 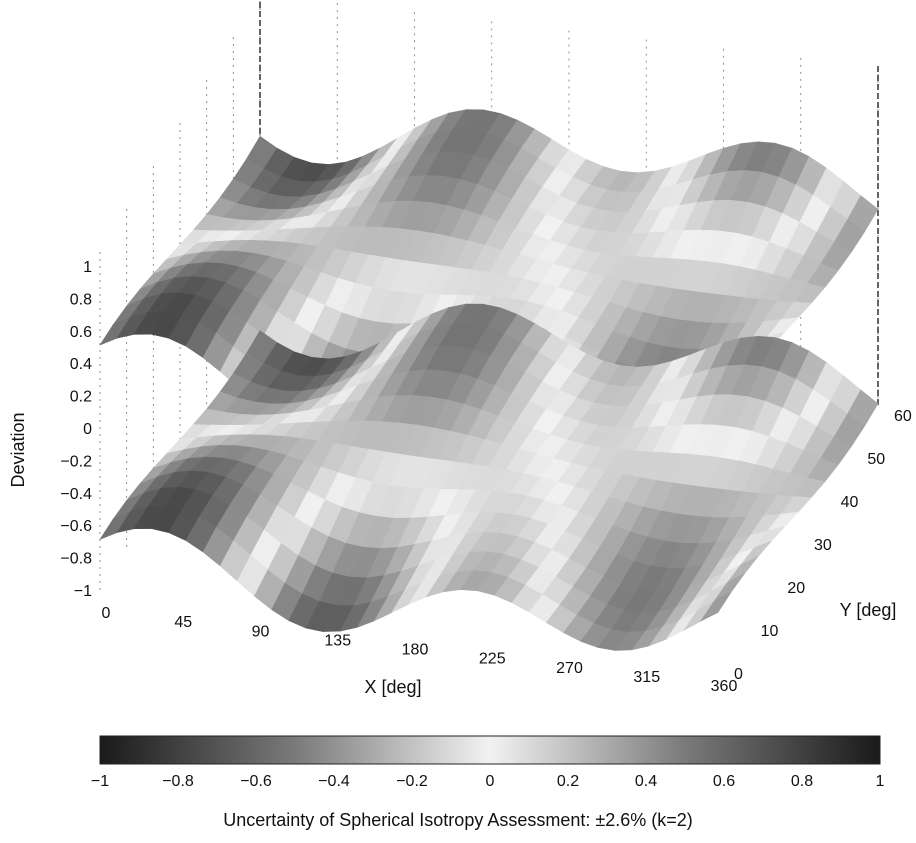 What do you see at coordinates (81, 299) in the screenshot?
I see `z-tick-label: 0.8` at bounding box center [81, 299].